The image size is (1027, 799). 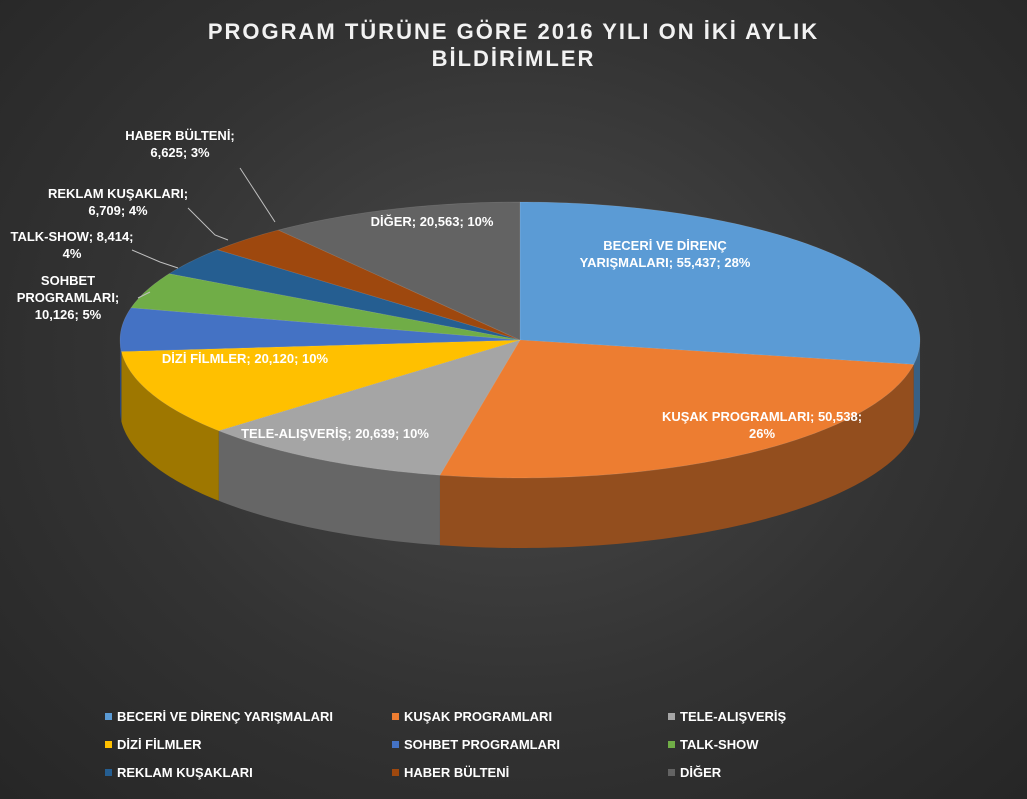 I want to click on legend-item: KUŞAK PROGRAMLARI, so click(x=472, y=716).